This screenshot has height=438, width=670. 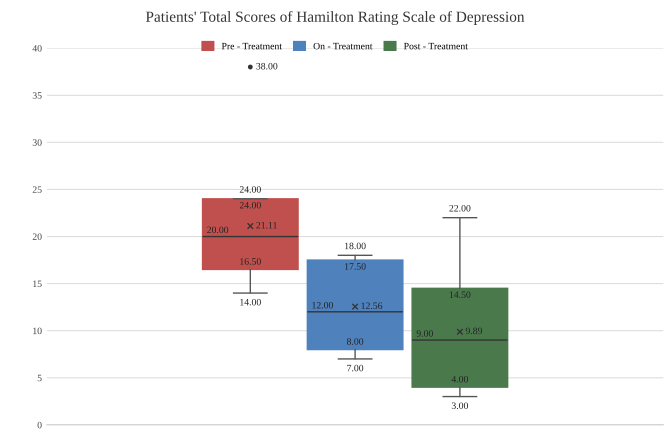 I want to click on annotation: 38.00, so click(x=267, y=66).